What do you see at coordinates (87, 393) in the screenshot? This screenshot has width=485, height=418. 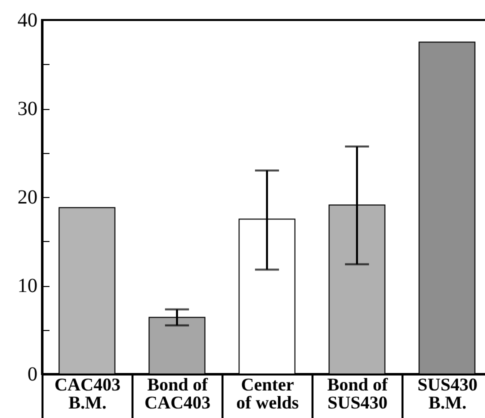 I see `x-tick-label: CAC403 B.M.` at bounding box center [87, 393].